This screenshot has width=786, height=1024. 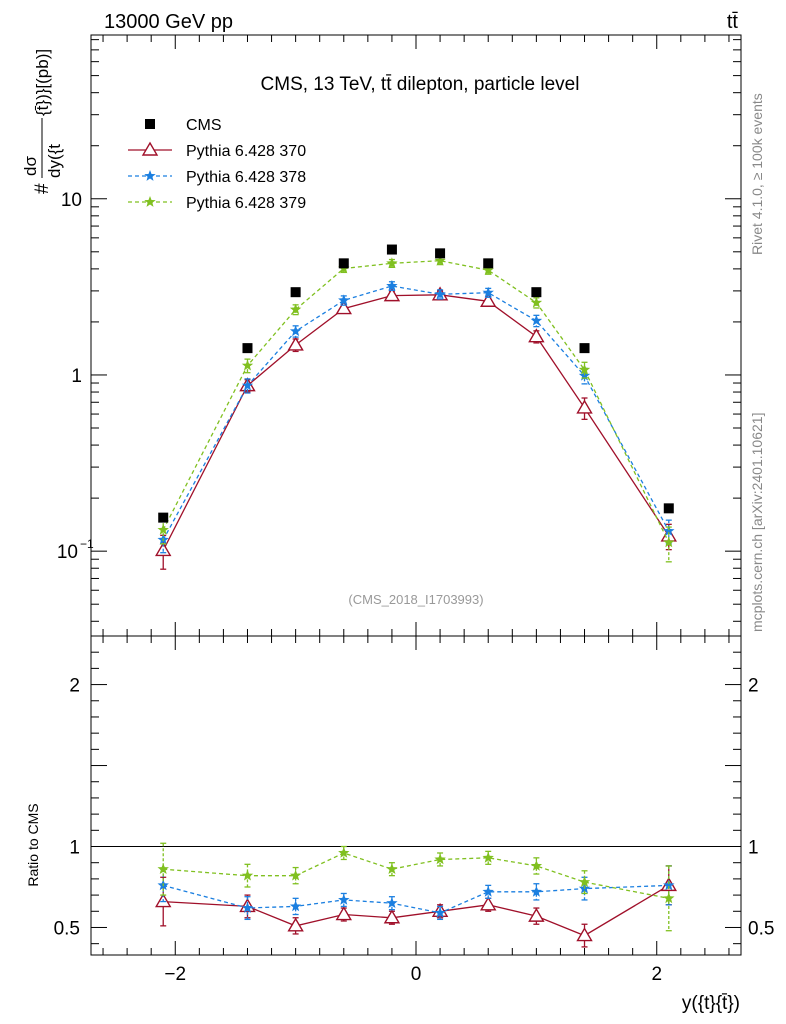 I want to click on main-y-tick-label: 1, so click(x=76, y=376).